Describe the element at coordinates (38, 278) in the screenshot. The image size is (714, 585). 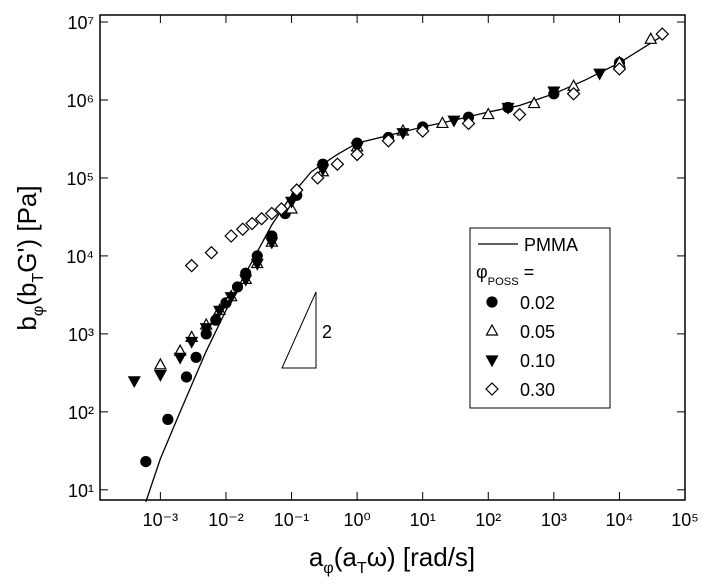
I see `y-axis-title-sub: T` at that location.